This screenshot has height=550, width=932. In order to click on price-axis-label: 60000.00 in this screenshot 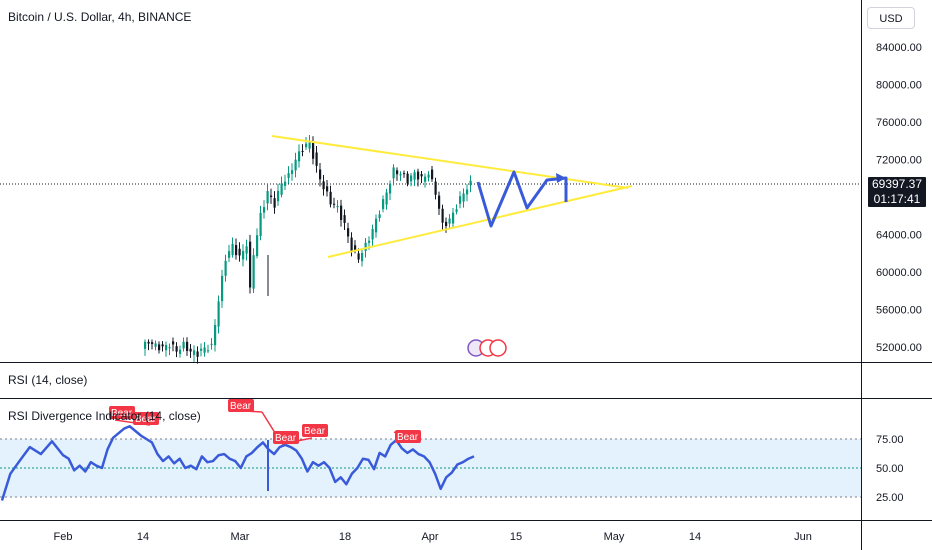, I will do `click(899, 273)`.